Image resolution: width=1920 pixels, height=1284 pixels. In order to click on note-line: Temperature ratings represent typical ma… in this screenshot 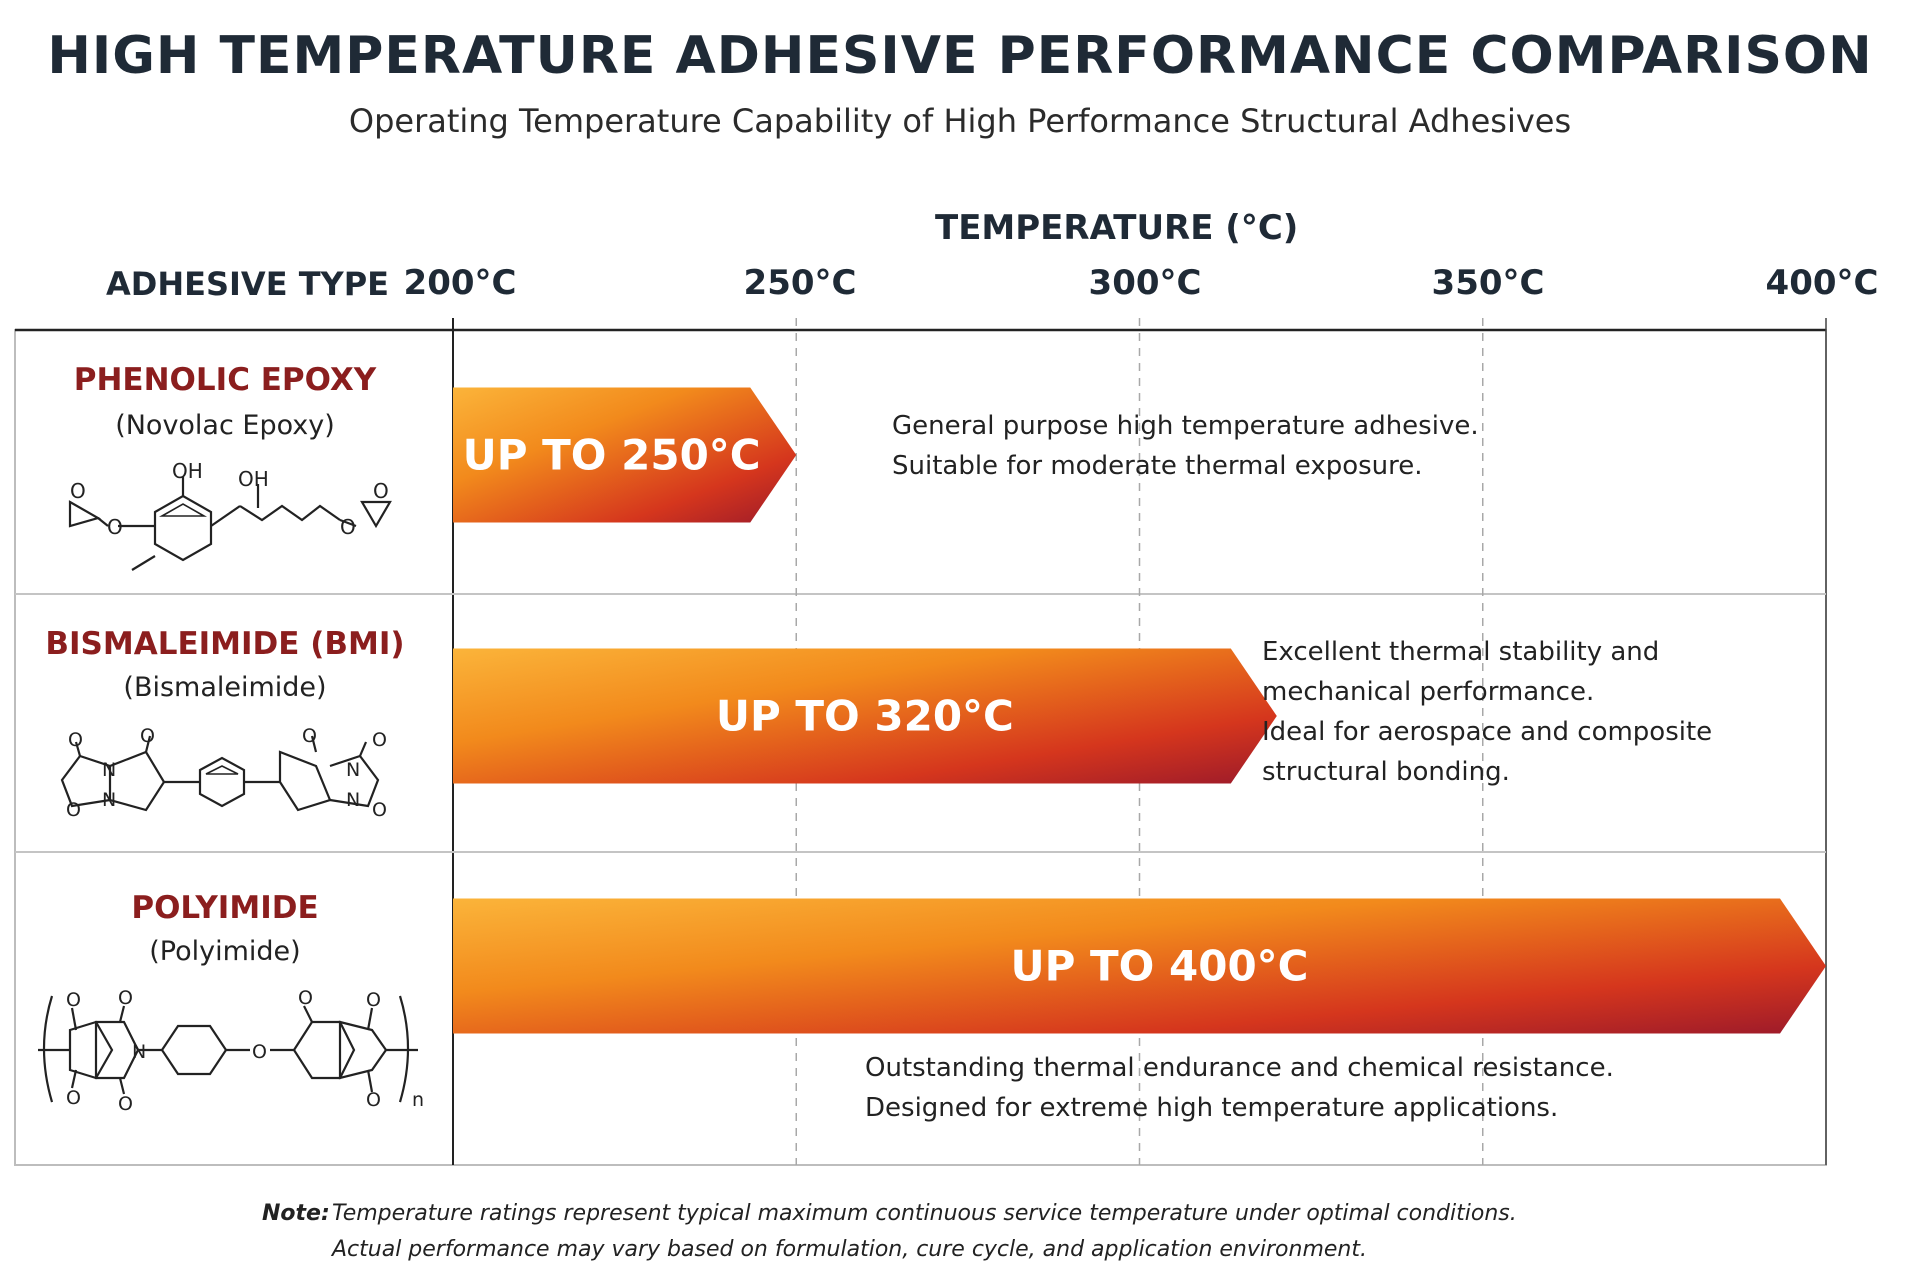, I will do `click(924, 1213)`.